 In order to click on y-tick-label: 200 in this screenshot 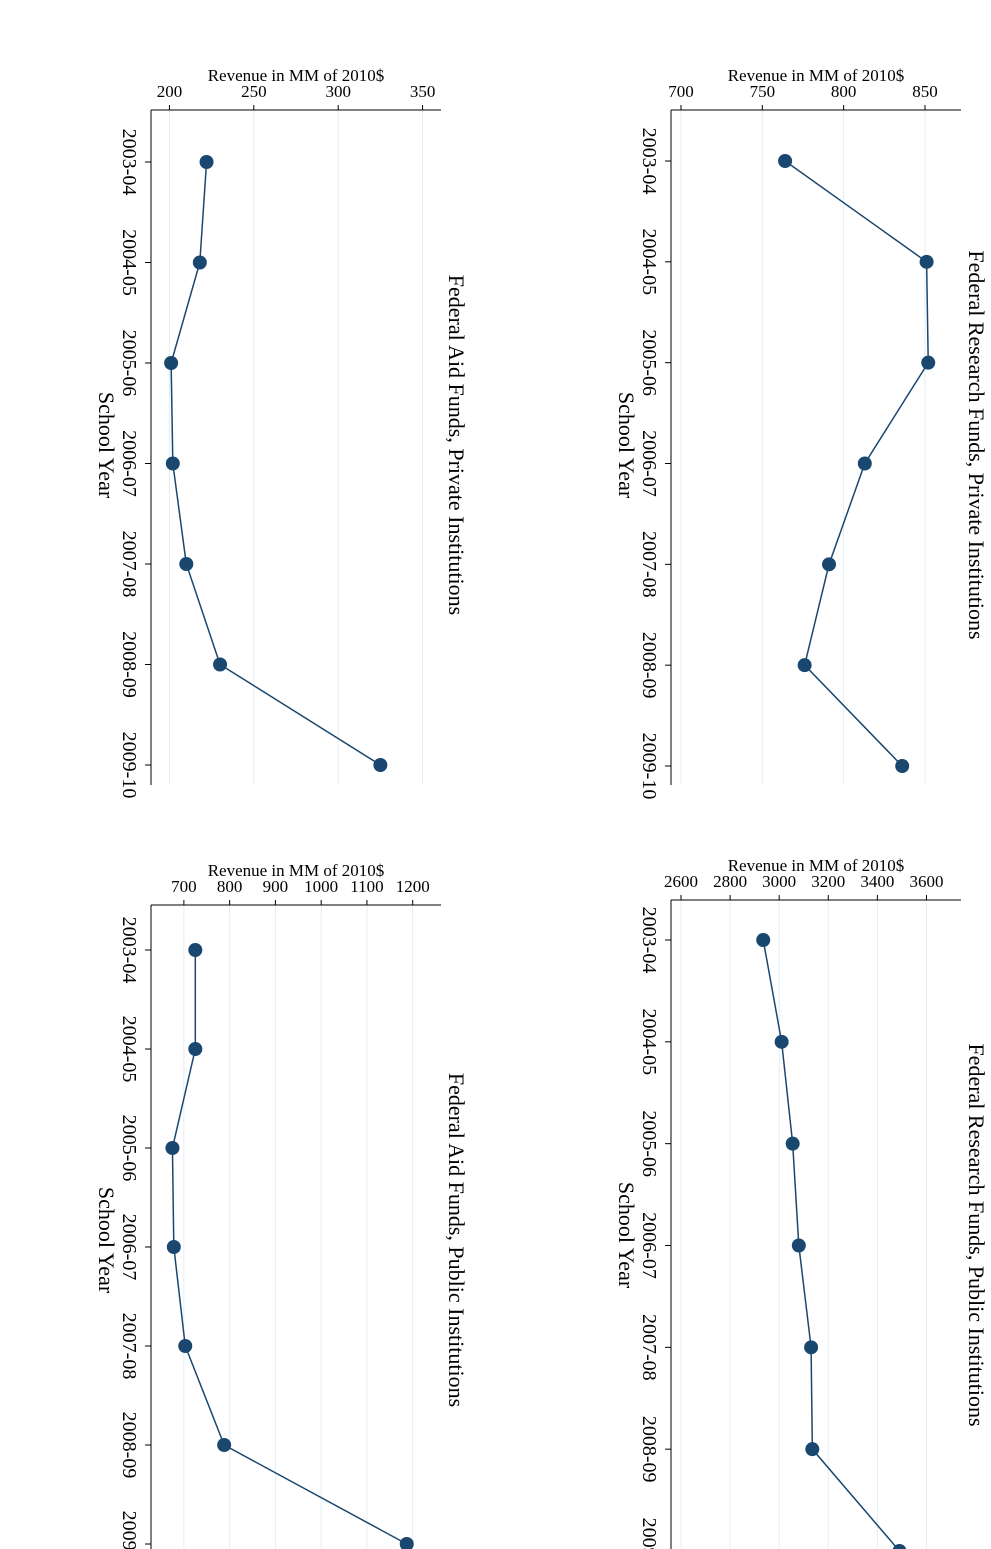, I will do `click(170, 91)`.